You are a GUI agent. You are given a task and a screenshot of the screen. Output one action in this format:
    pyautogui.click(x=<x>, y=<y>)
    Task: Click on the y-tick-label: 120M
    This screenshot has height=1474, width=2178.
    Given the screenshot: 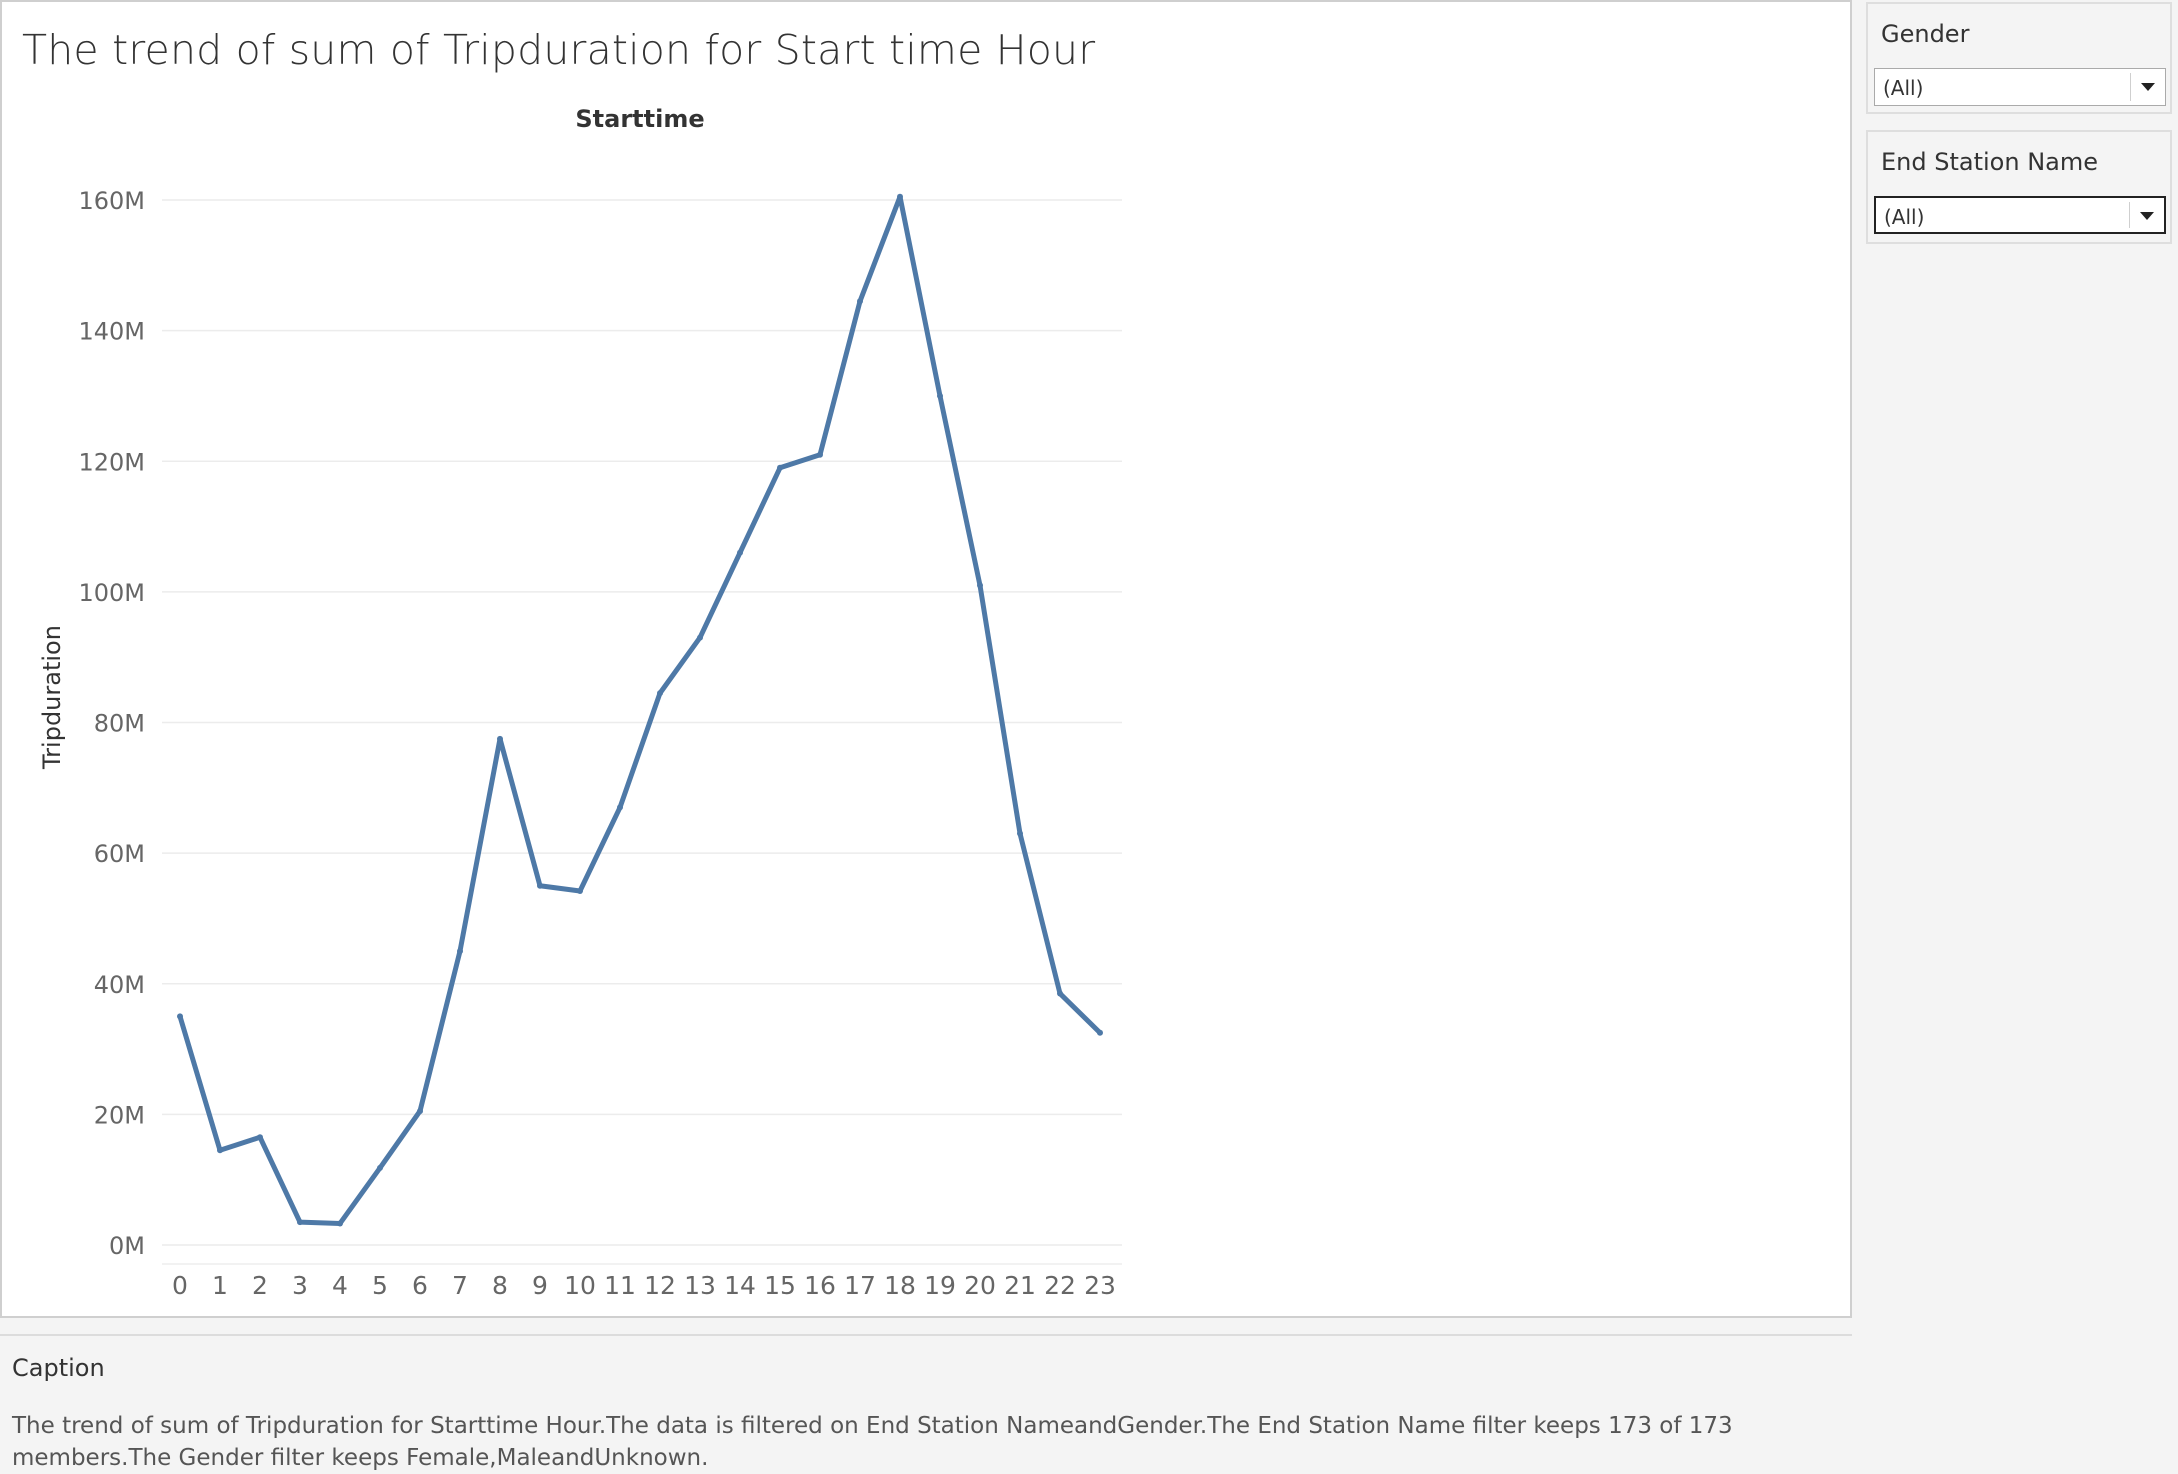 What is the action you would take?
    pyautogui.click(x=111, y=462)
    